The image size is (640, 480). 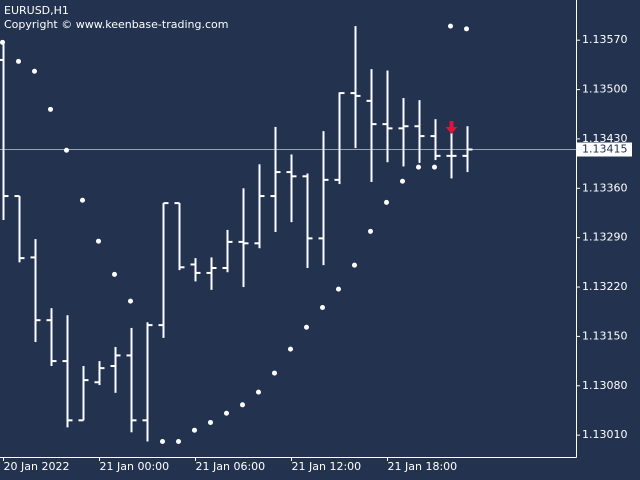 I want to click on chart-title: EURUSD,H1, so click(x=36, y=10).